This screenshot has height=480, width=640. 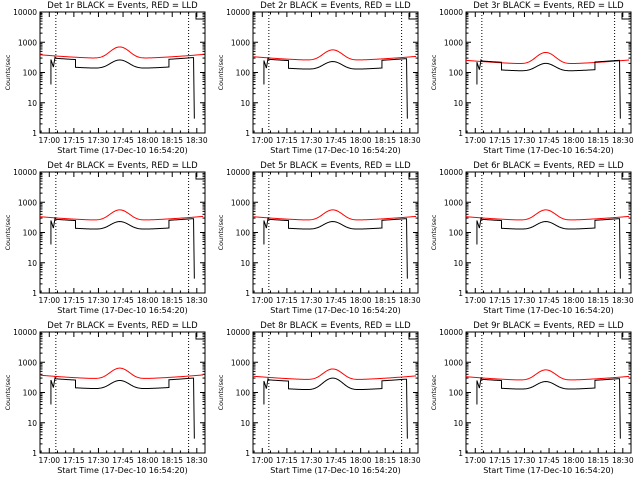 What do you see at coordinates (548, 6) in the screenshot?
I see `panel-title: Det 3r BLACK = Events, RED = LLD` at bounding box center [548, 6].